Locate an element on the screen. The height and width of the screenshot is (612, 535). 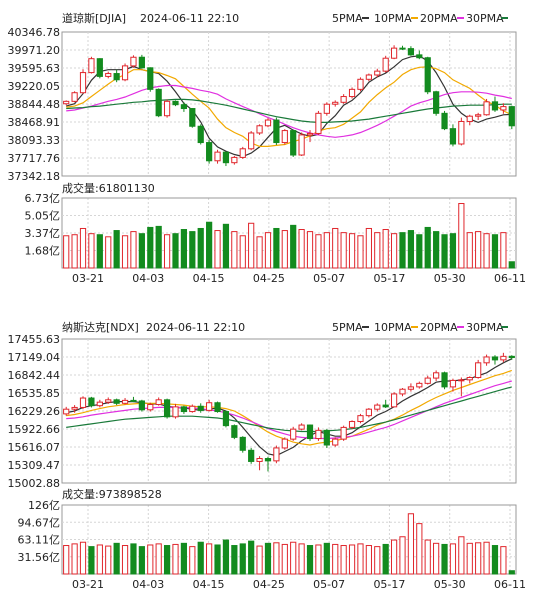
ndx-y-tick-label: 16535.85 is located at coordinates (34, 393).